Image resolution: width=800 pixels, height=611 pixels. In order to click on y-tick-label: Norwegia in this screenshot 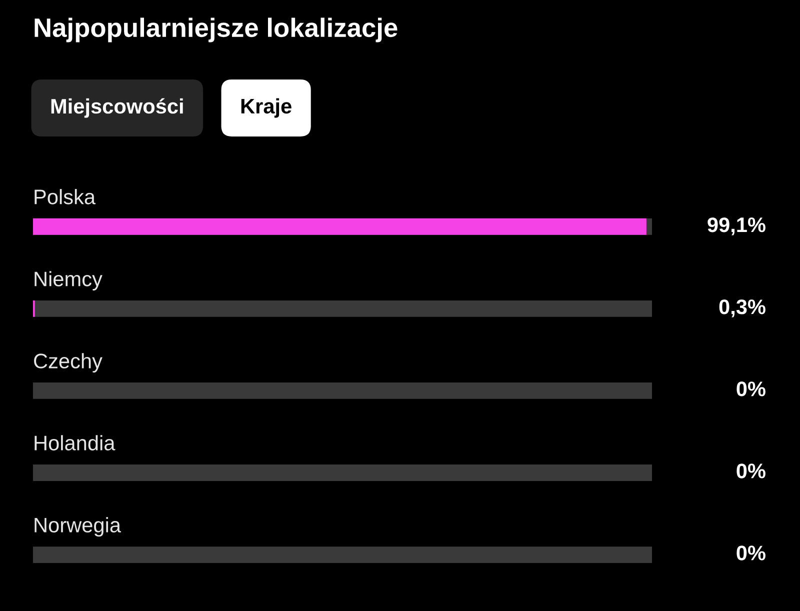, I will do `click(77, 527)`.